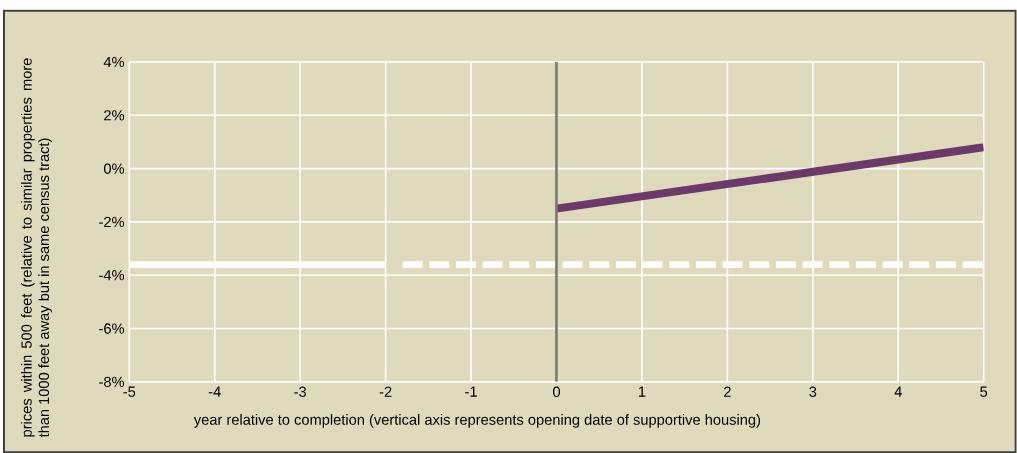  Describe the element at coordinates (36, 248) in the screenshot. I see `y-axis-title: prices within 500 feet (relative to similar properties more than 1000 feet away but in same census tract)` at that location.